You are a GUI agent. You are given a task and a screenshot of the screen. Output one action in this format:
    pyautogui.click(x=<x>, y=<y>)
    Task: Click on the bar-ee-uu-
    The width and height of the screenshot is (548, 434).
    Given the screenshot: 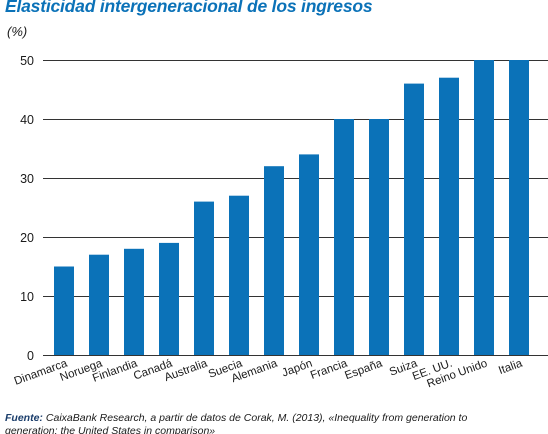 What is the action you would take?
    pyautogui.click(x=449, y=216)
    